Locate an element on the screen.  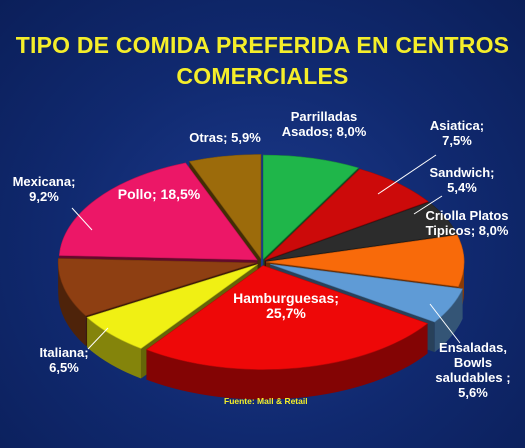
leader-line-mexicana is located at coordinates (82, 219).